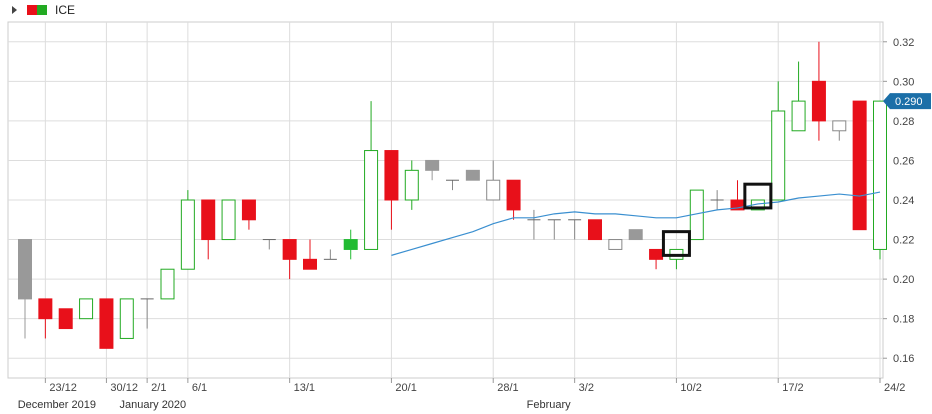 The image size is (932, 414). I want to click on y-tick-label: 0.18, so click(903, 320).